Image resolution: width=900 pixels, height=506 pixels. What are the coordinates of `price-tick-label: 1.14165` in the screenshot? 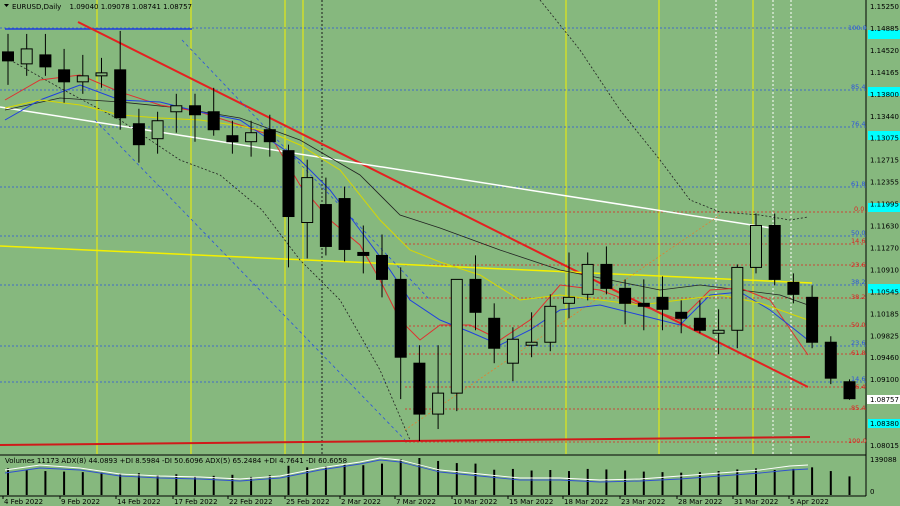 It's located at (884, 73).